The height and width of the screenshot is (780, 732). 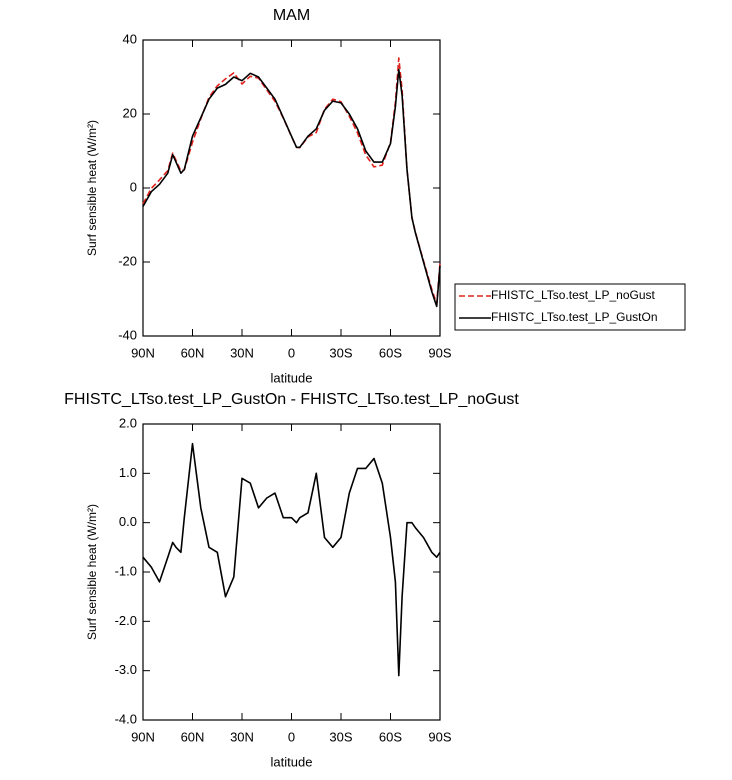 I want to click on y-tick-label: 0, so click(x=133, y=186).